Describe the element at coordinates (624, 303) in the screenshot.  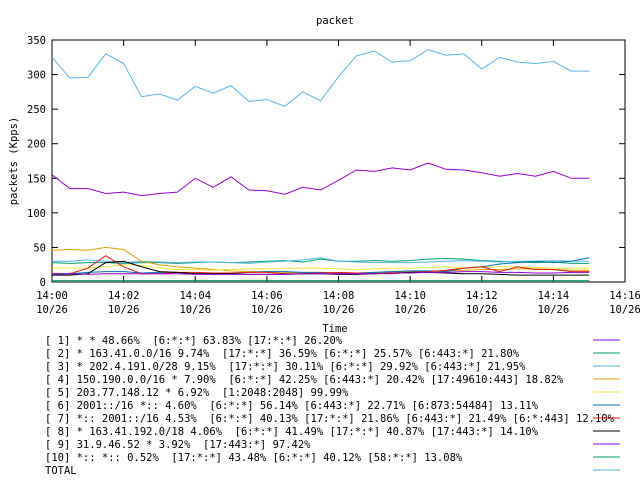
I see `x-tick-label: 14:16 10/26` at that location.